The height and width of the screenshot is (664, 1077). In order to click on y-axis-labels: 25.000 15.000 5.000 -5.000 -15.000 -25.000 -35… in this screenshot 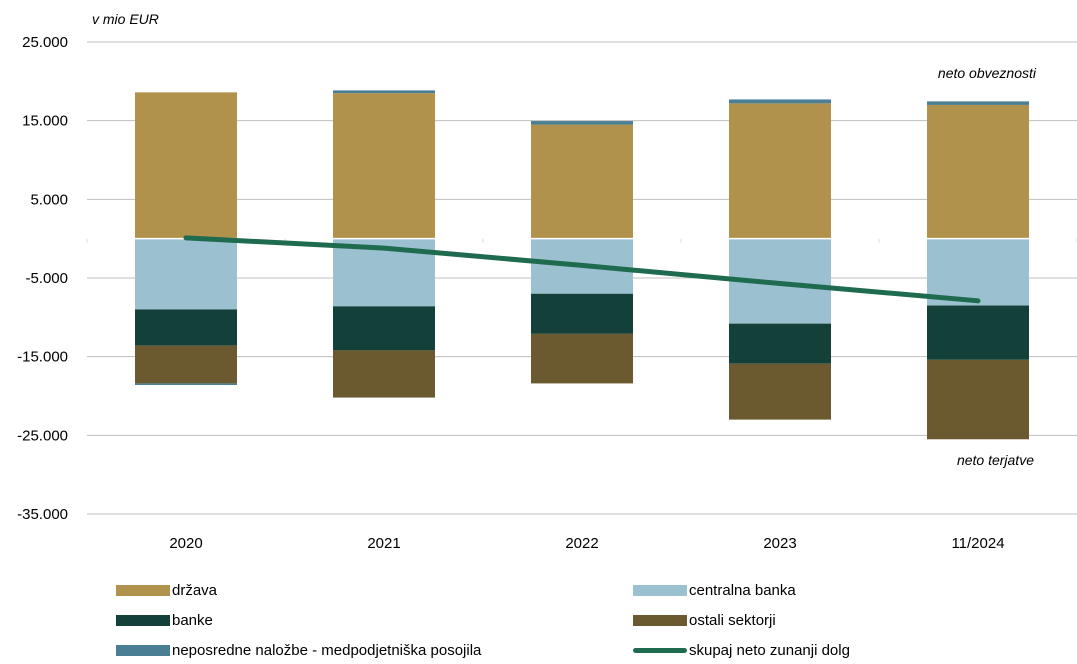, I will do `click(42, 278)`.